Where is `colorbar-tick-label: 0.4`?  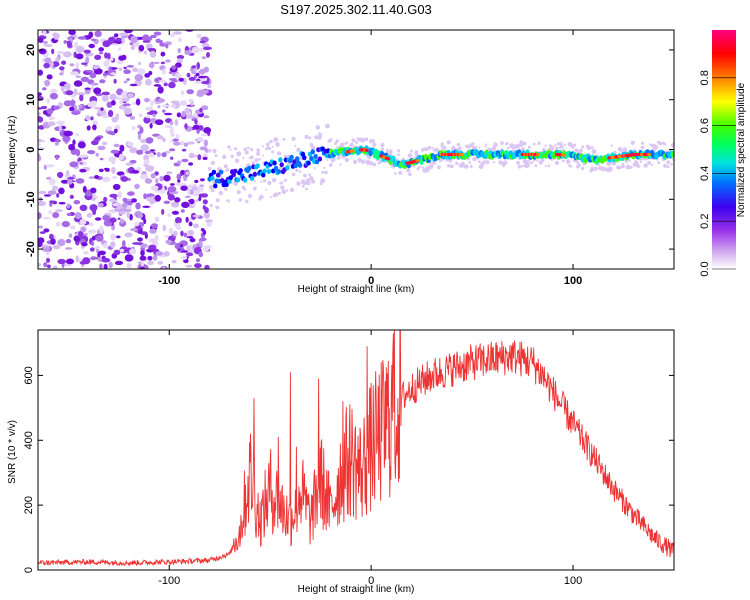 colorbar-tick-label: 0.4 is located at coordinates (705, 173).